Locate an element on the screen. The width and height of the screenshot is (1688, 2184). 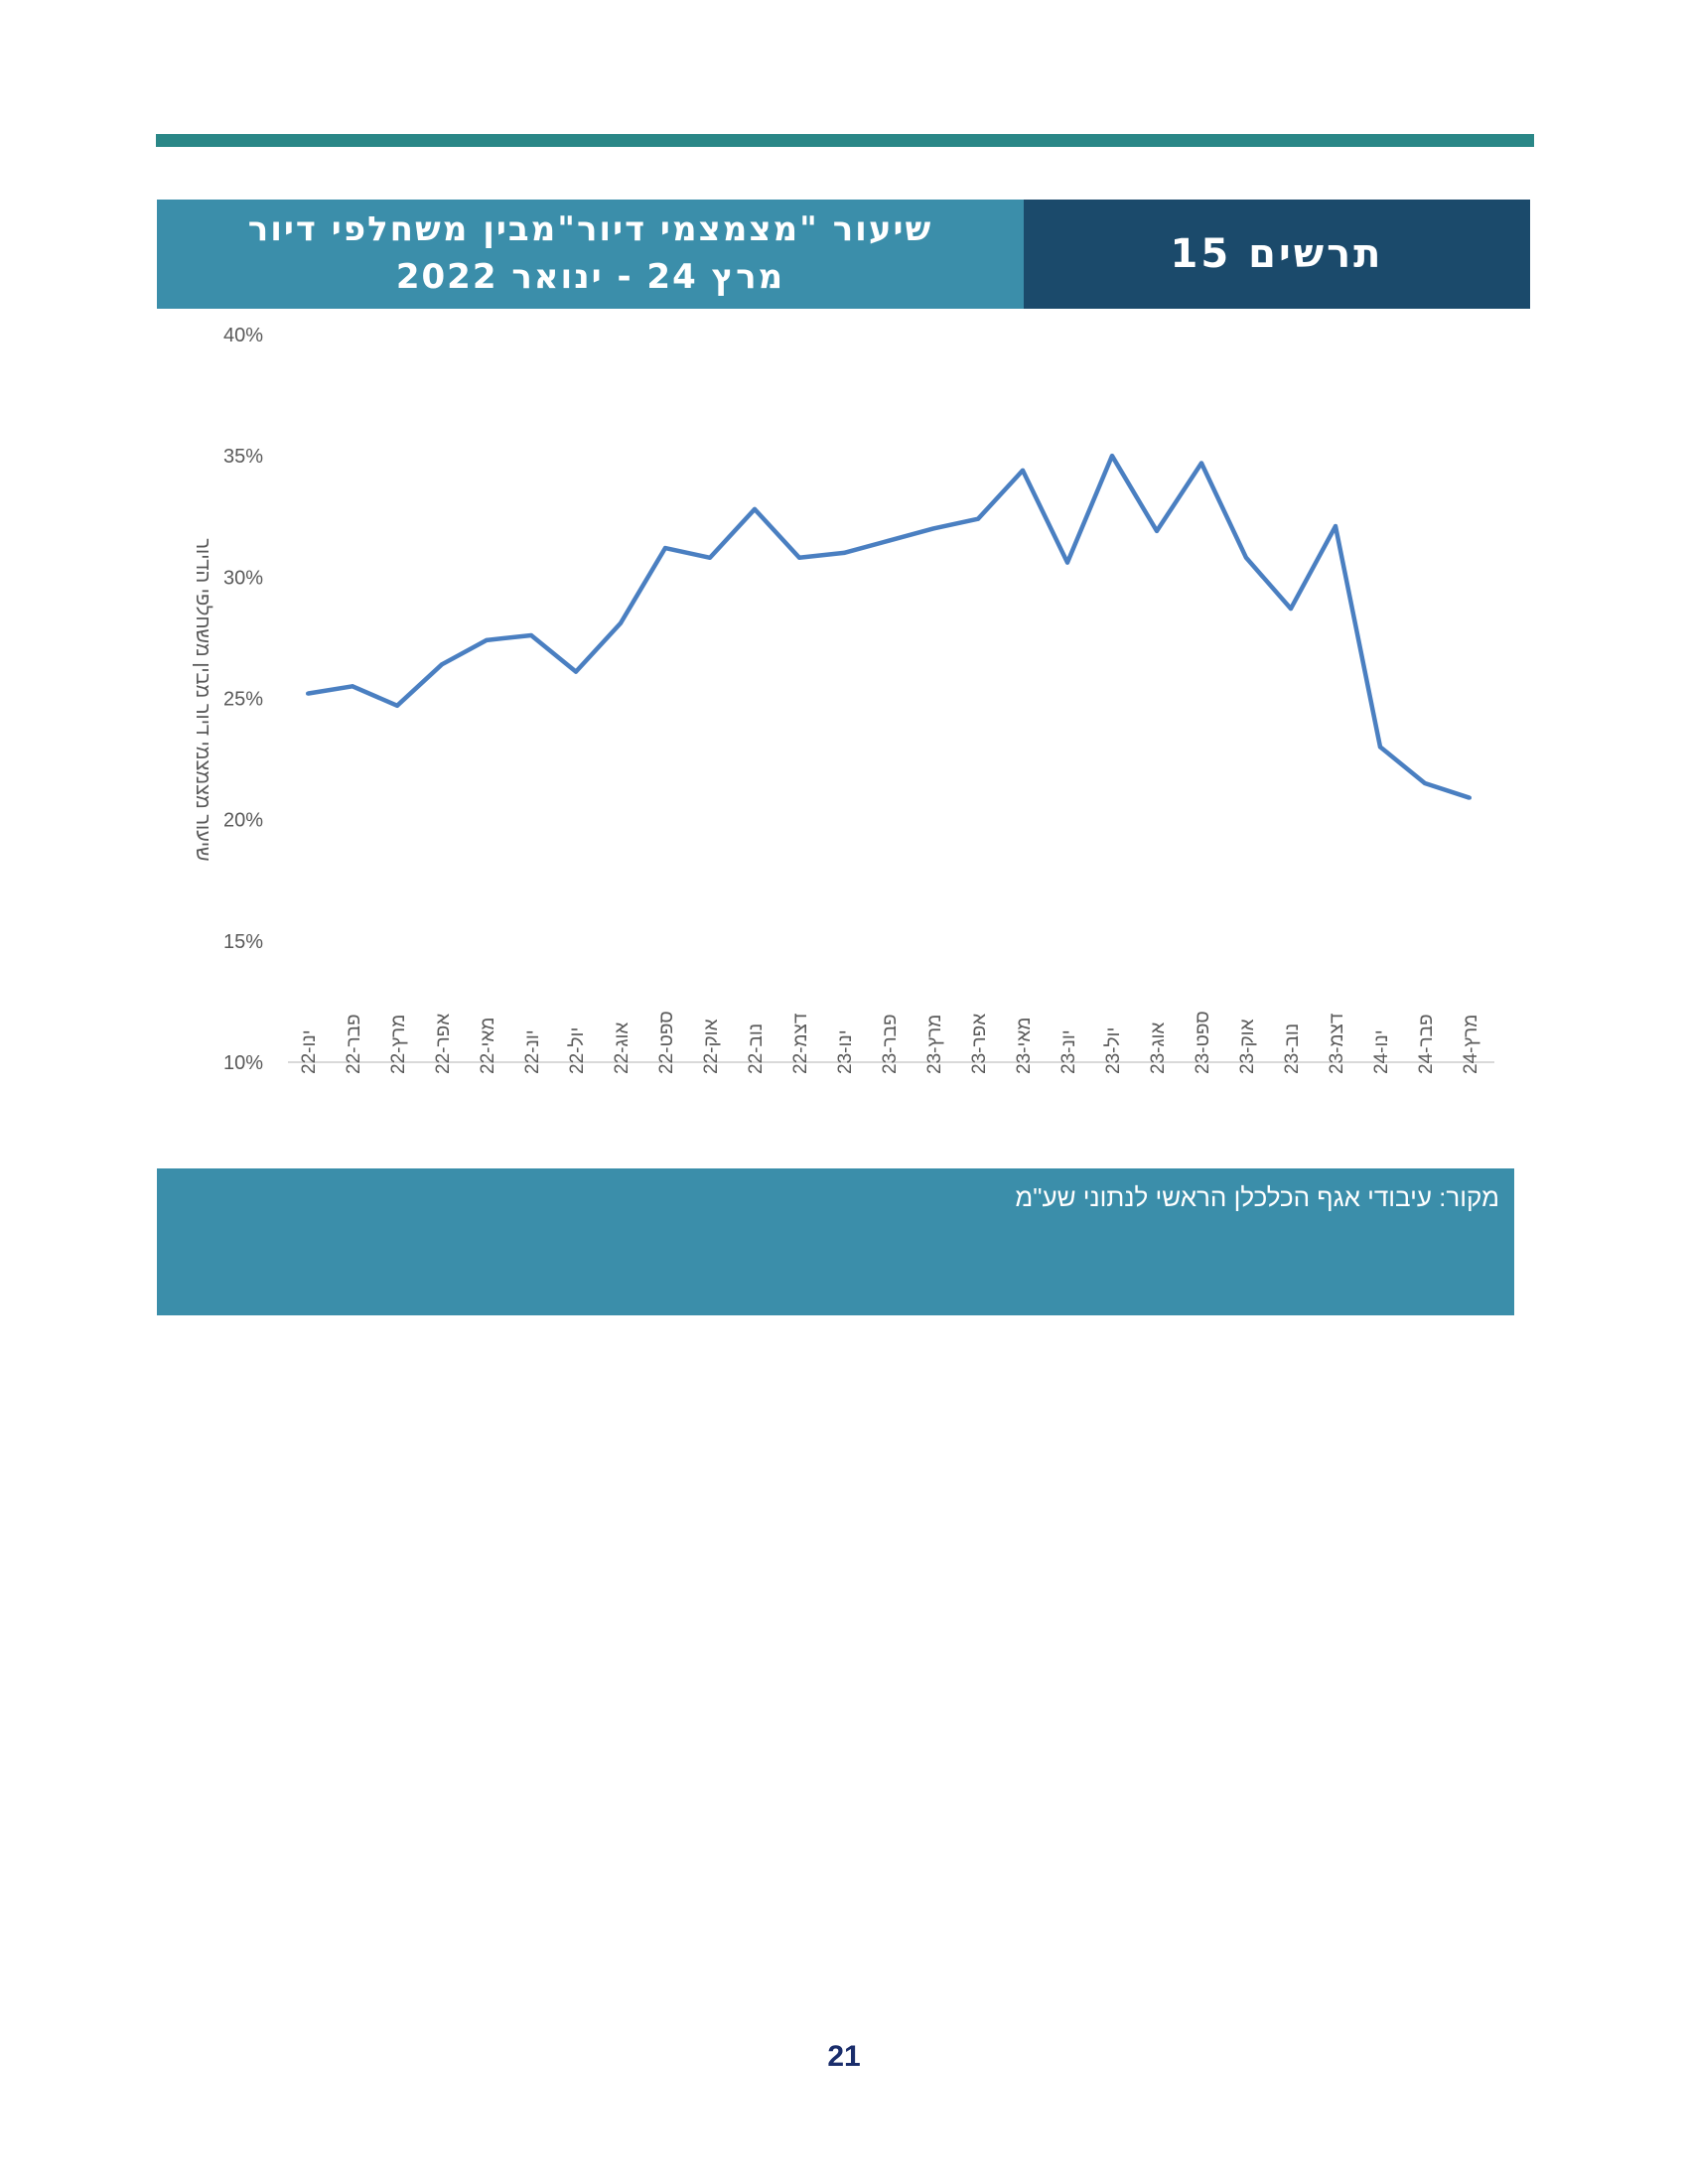
x-tick-label: אוג-22 is located at coordinates (622, 1048).